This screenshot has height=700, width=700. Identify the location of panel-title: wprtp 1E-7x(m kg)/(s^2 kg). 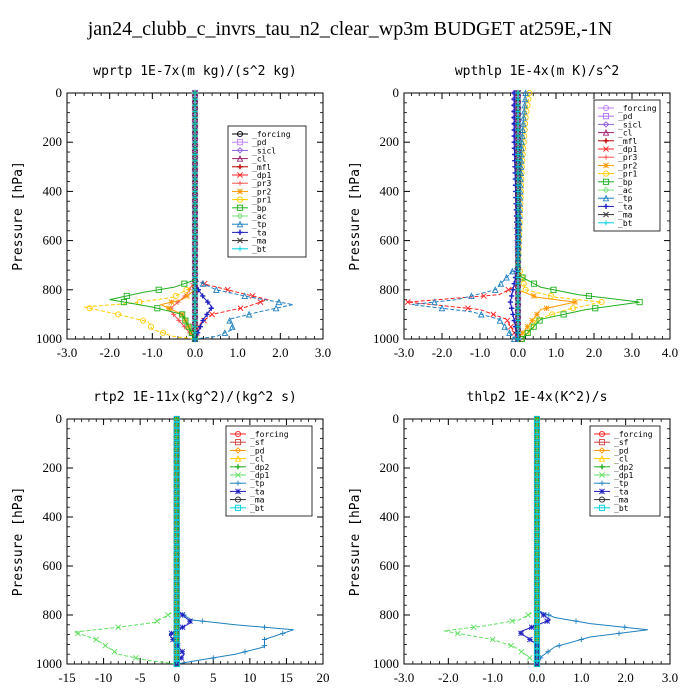
(195, 71).